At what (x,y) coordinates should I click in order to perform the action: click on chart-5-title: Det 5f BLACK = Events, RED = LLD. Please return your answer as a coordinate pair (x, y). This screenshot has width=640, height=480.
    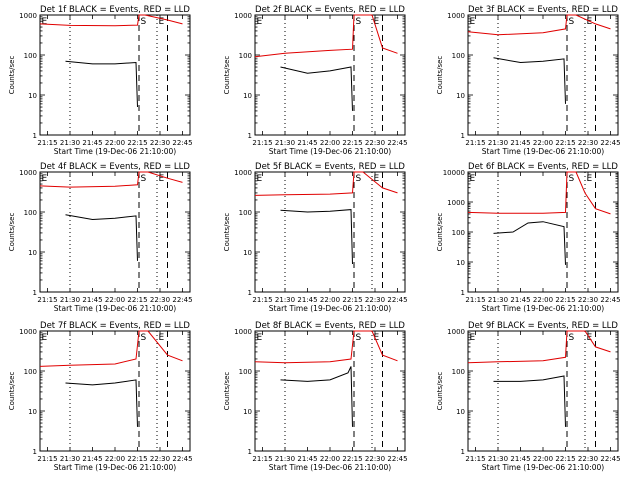
    Looking at the image, I should click on (330, 167).